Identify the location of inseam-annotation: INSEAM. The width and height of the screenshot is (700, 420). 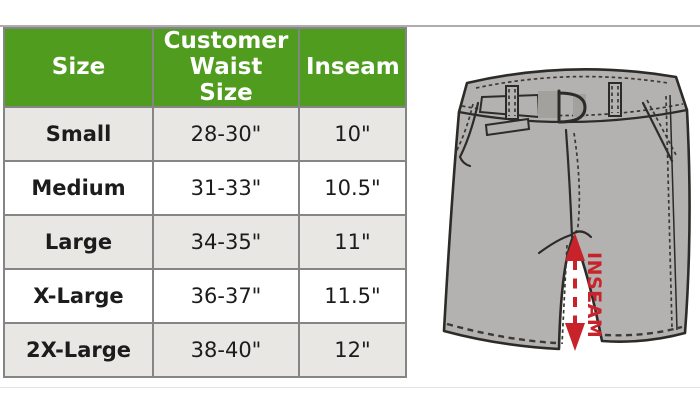
(585, 292).